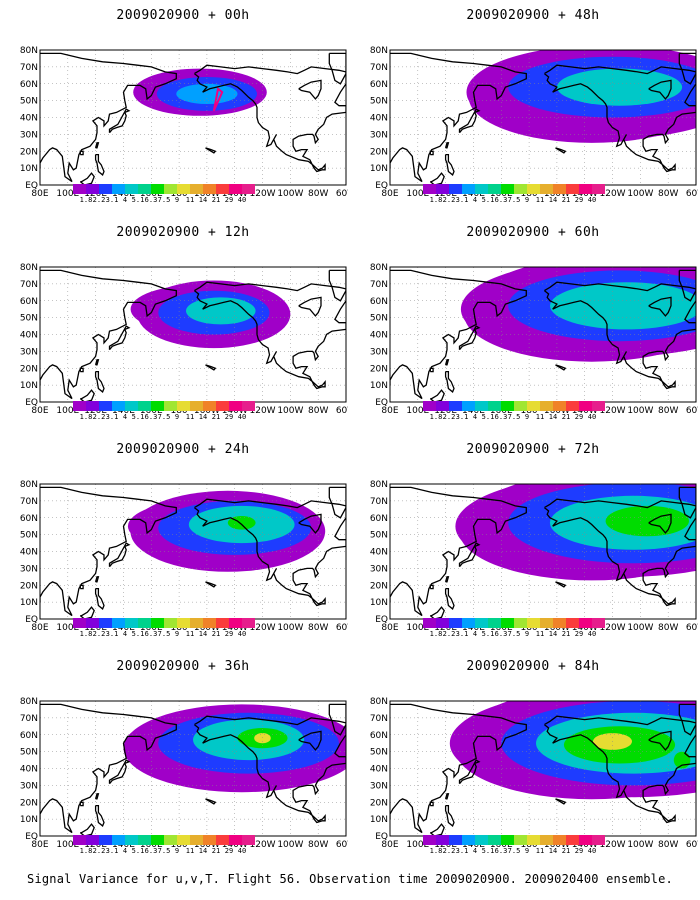 The image size is (700, 900). Describe the element at coordinates (99, 851) in the screenshot. I see `colorbar-label: 2.2` at that location.